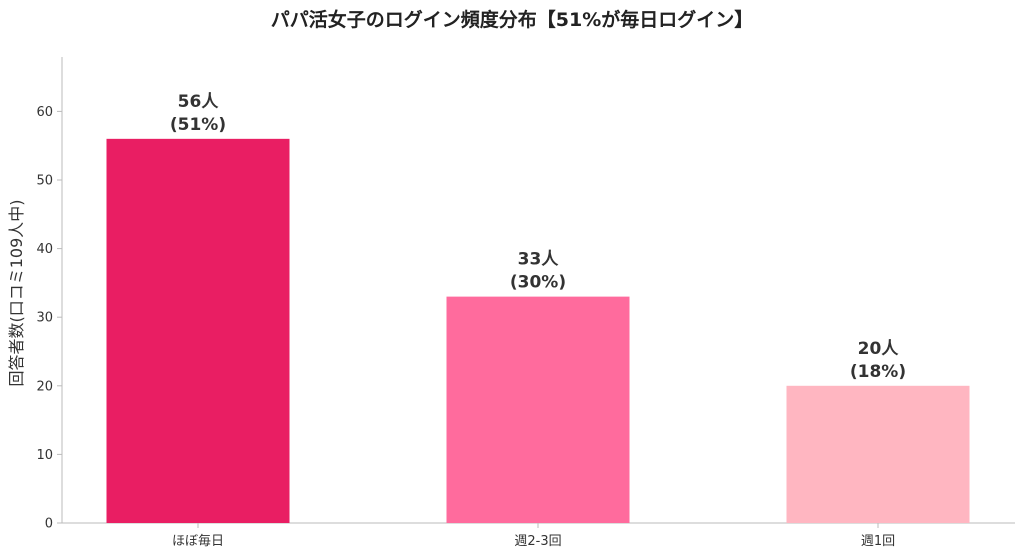 This screenshot has height=559, width=1024. I want to click on data-label: 33人, so click(539, 260).